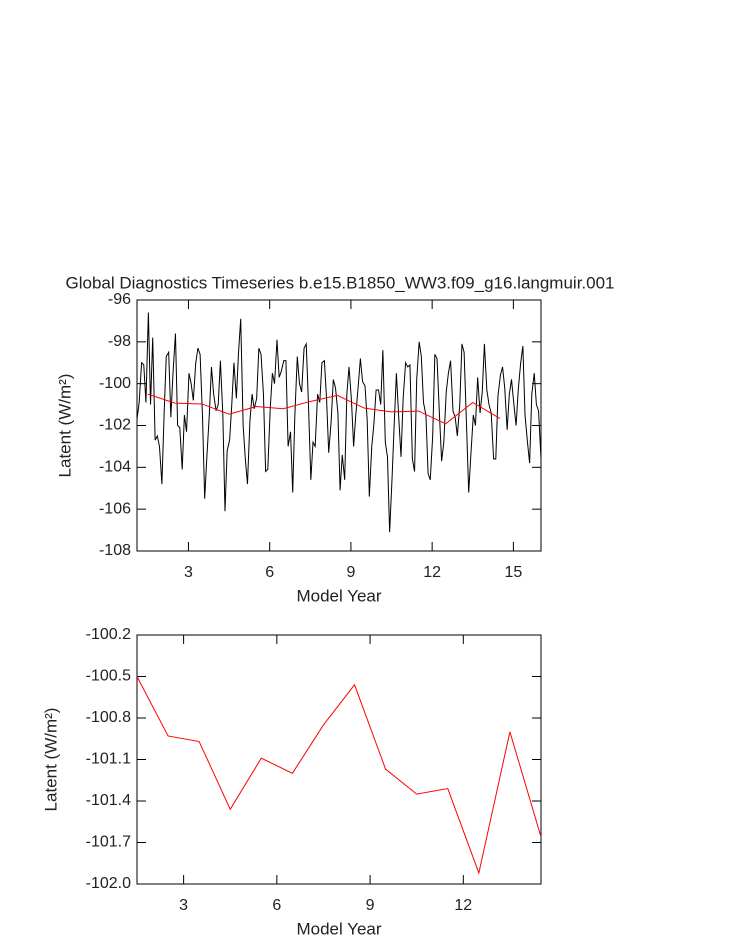  What do you see at coordinates (108, 634) in the screenshot?
I see `y-tick-label: -100.2` at bounding box center [108, 634].